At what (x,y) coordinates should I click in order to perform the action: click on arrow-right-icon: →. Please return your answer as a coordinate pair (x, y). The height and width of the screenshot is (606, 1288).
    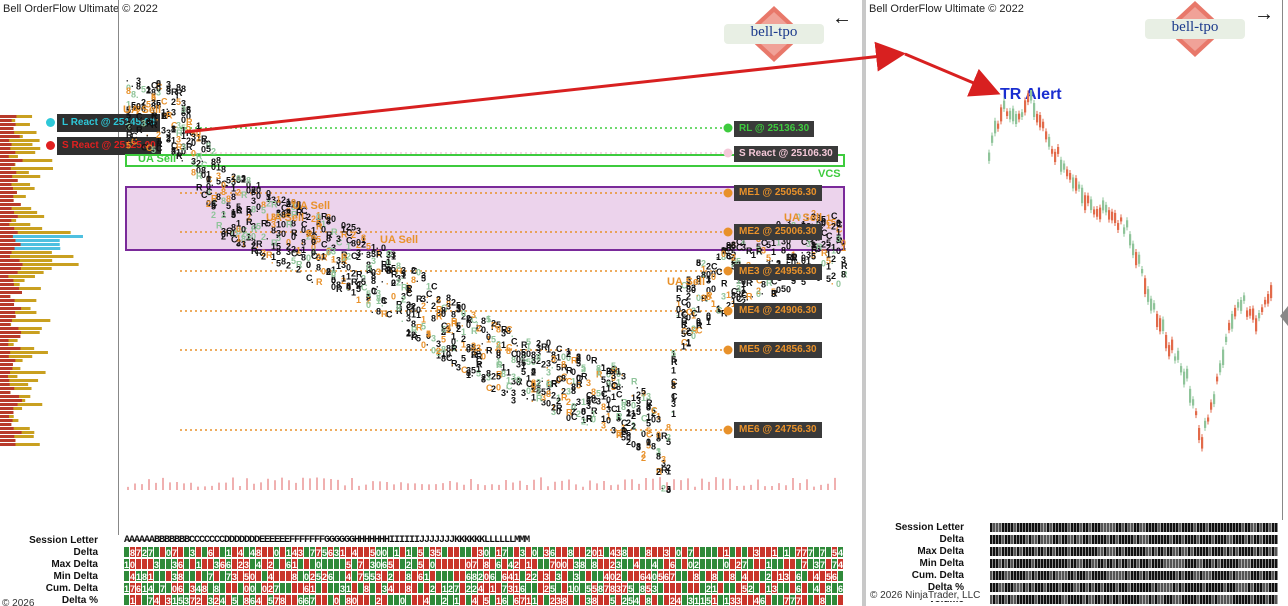
    Looking at the image, I should click on (1264, 14).